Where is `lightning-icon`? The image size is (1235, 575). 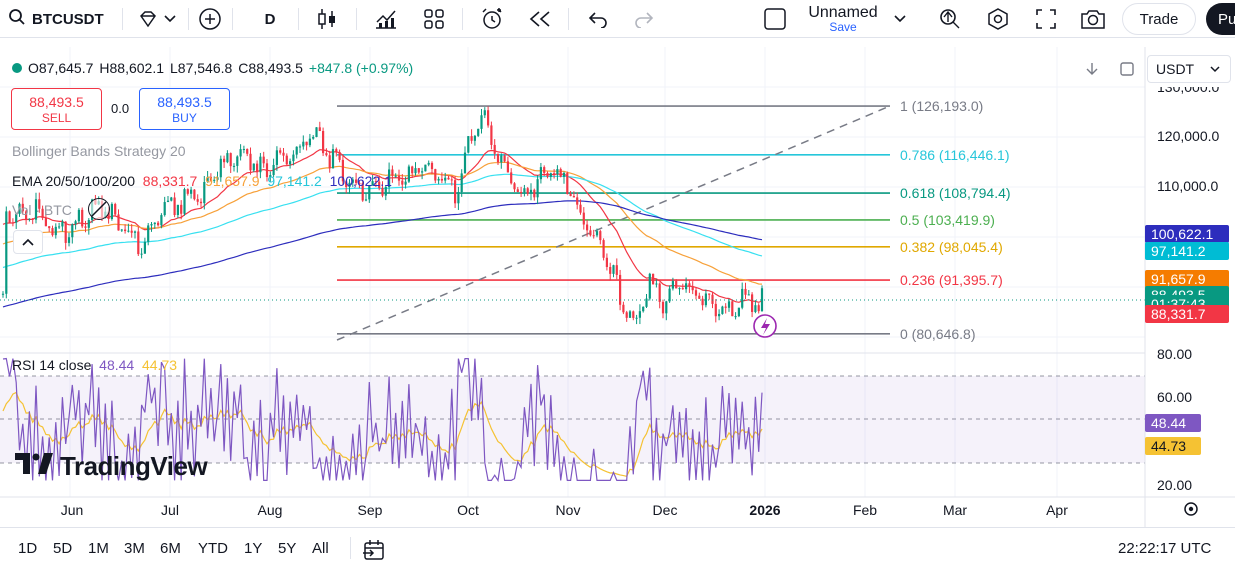
lightning-icon is located at coordinates (765, 326).